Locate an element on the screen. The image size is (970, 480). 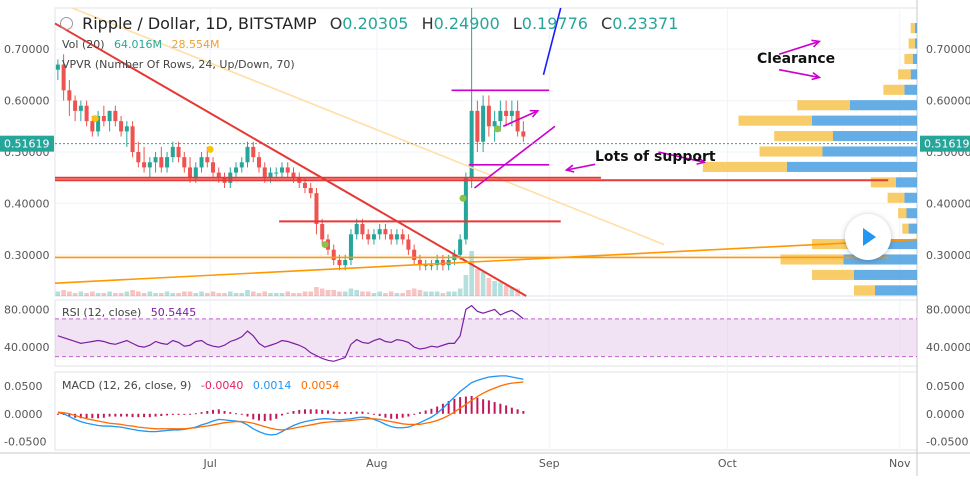
macd-name: MACD (12, 26, close, 9) is located at coordinates (127, 385).